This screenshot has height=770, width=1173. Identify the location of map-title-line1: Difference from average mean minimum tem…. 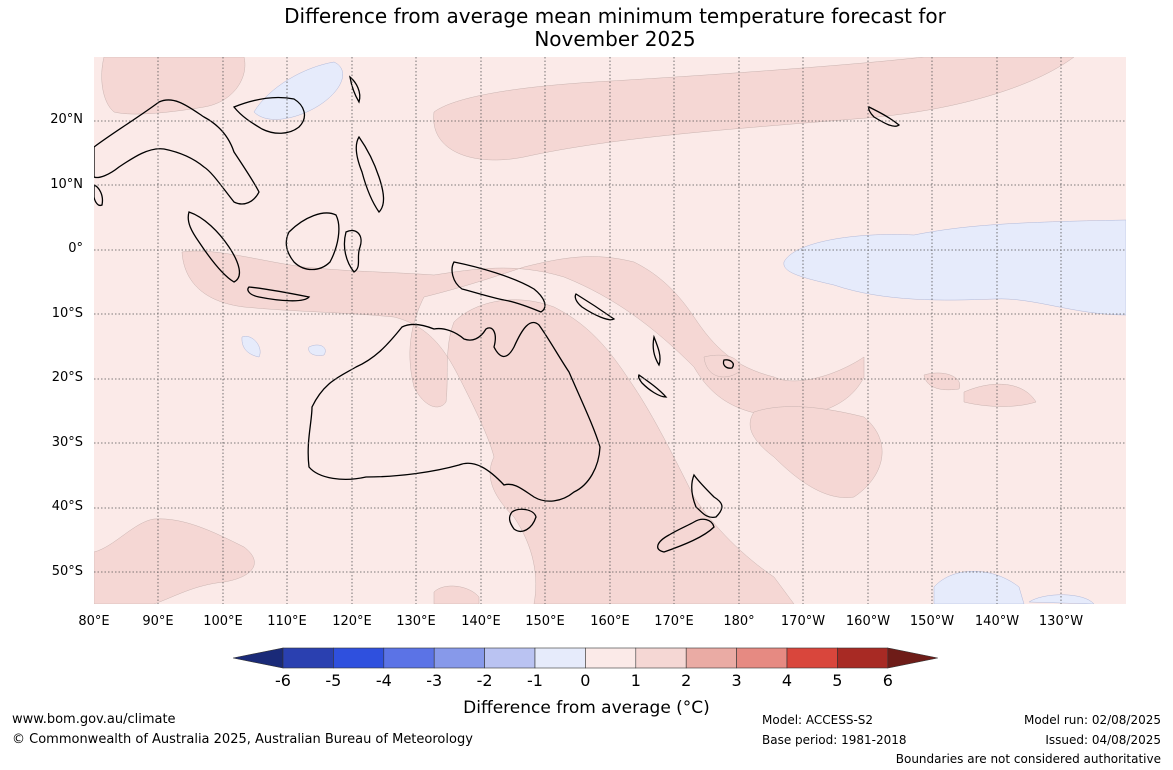
(615, 16).